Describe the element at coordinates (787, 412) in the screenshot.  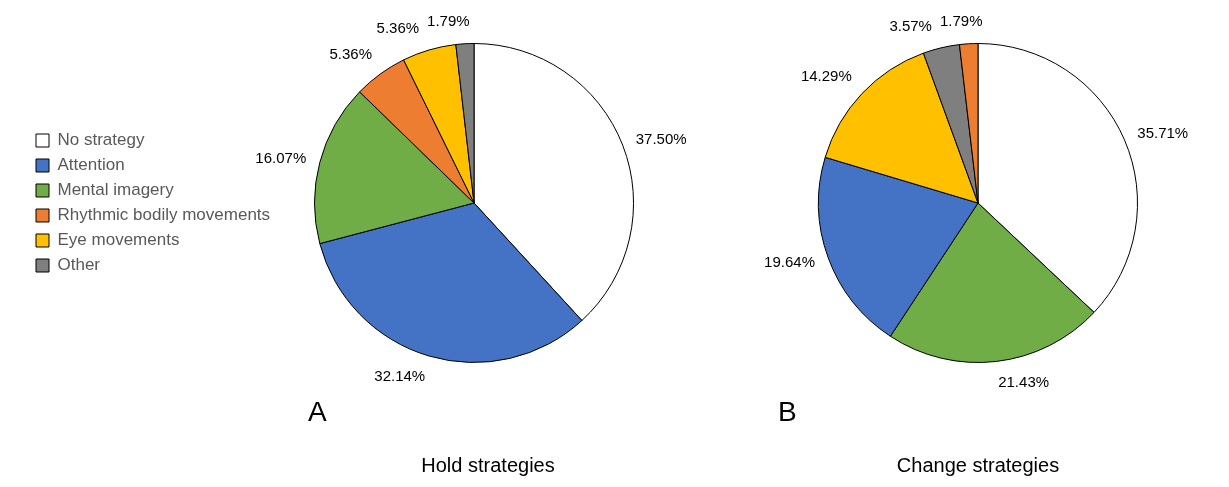
I see `text: B` at that location.